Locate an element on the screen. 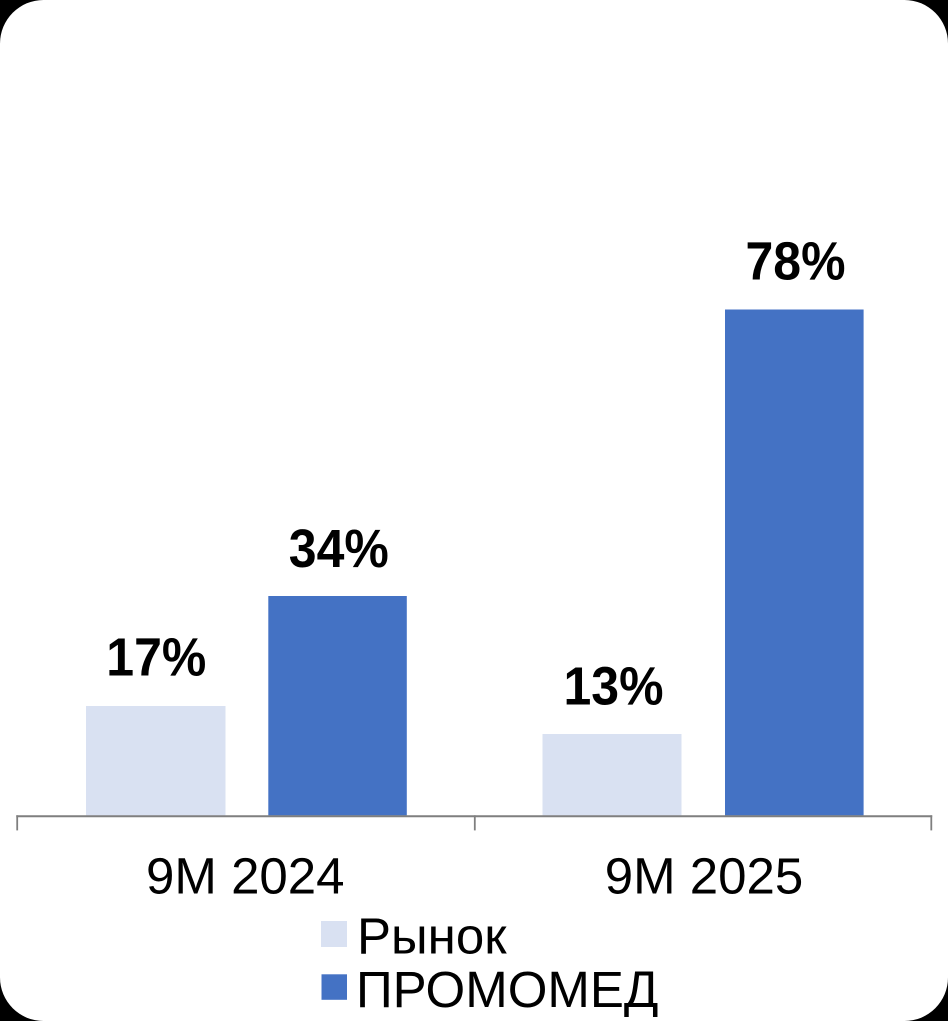  svg-text: Рынок is located at coordinates (432, 935).